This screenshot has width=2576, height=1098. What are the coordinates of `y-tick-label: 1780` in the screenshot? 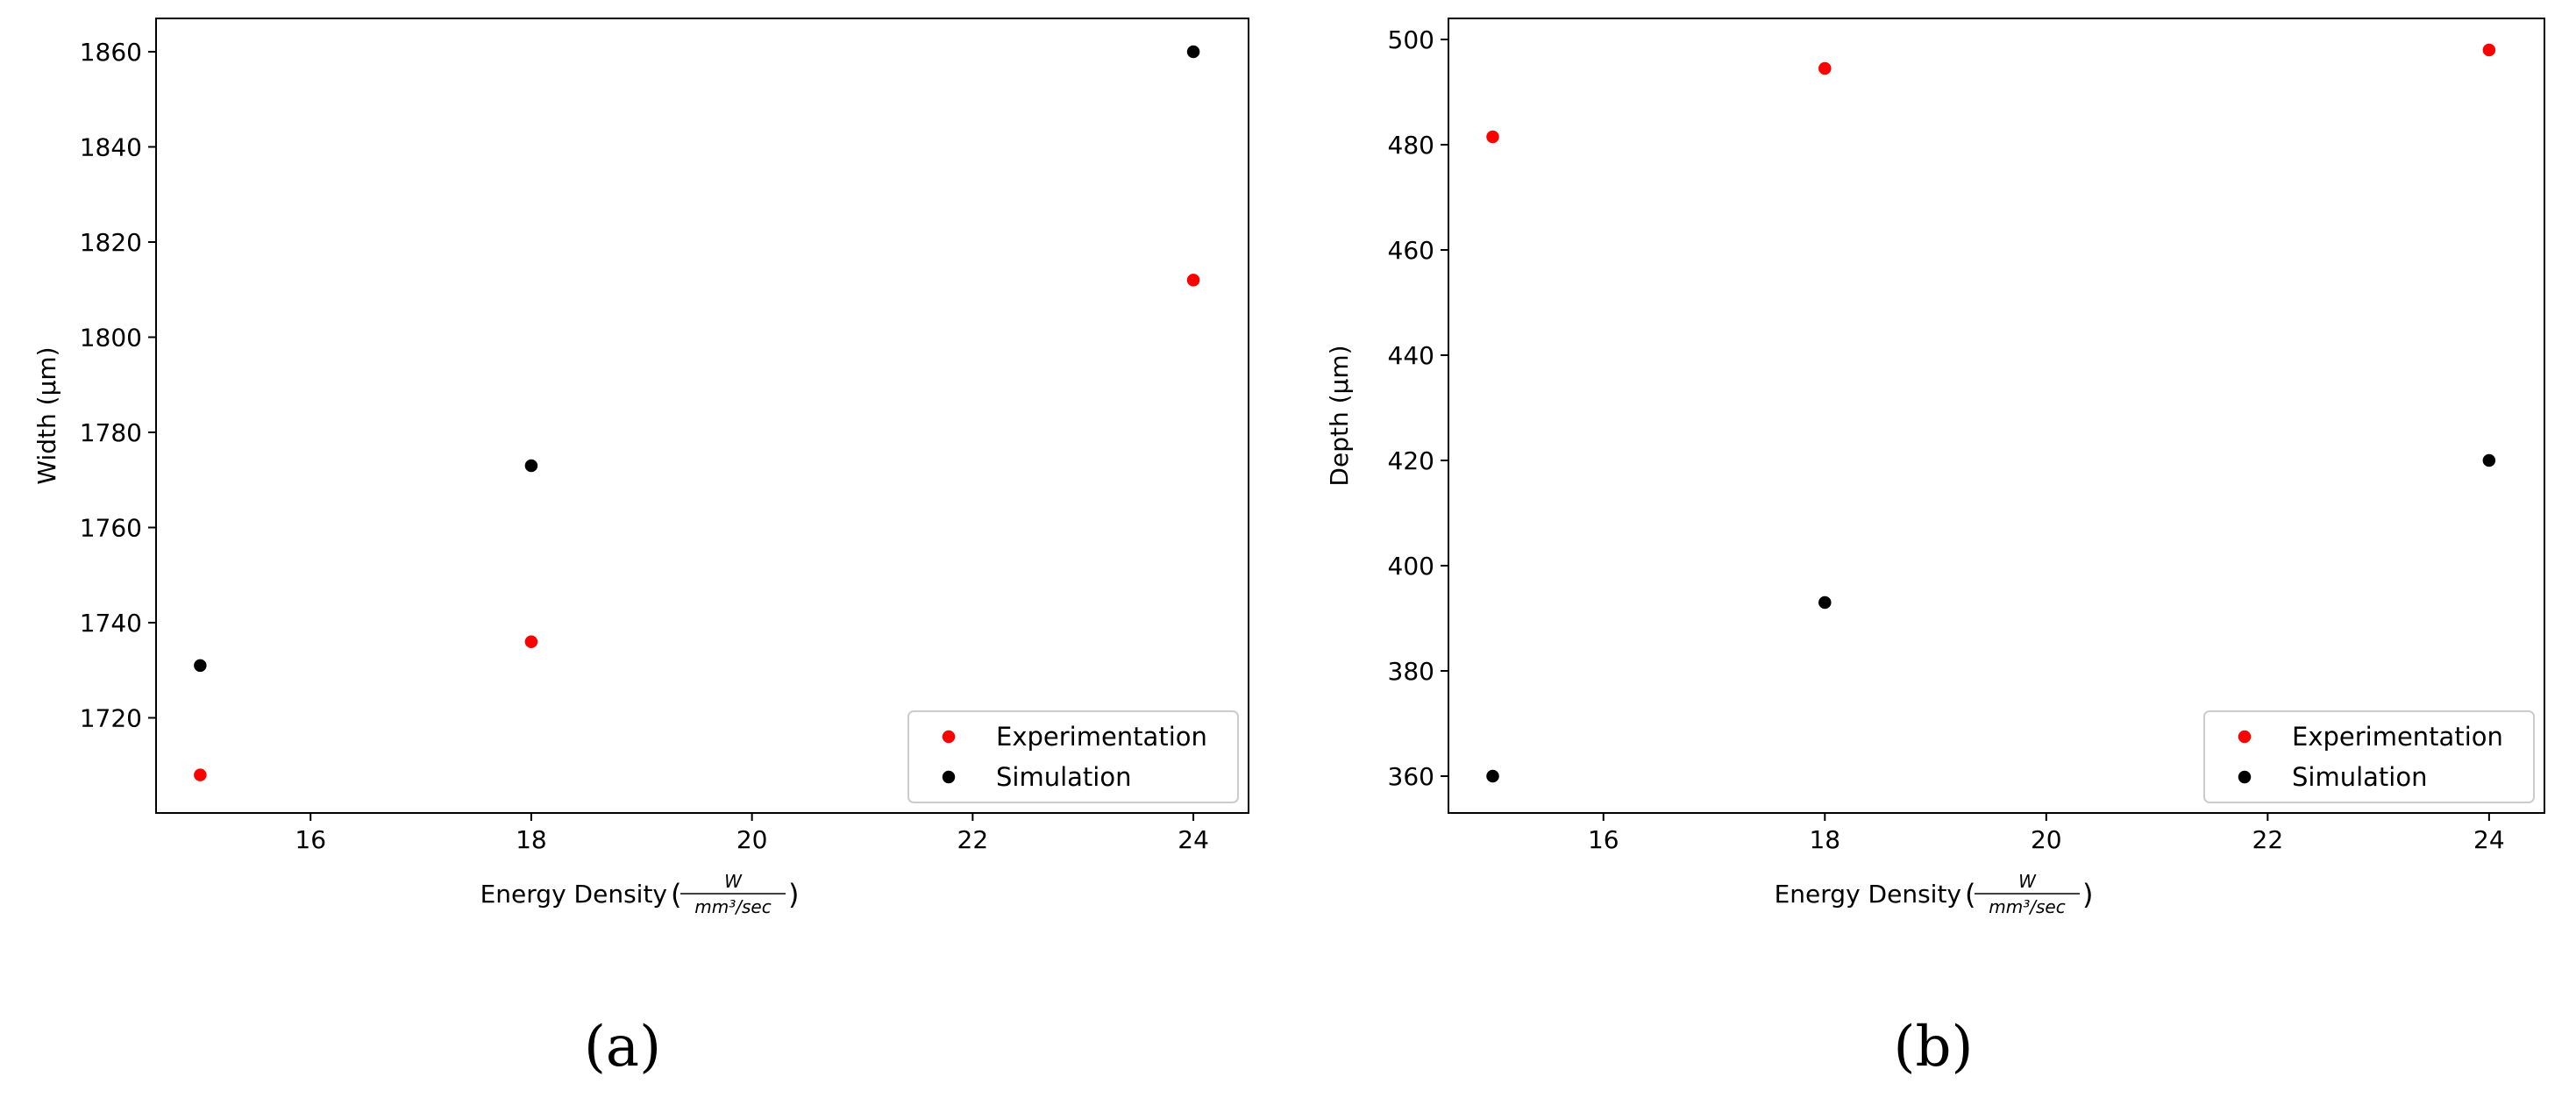 It's located at (111, 432).